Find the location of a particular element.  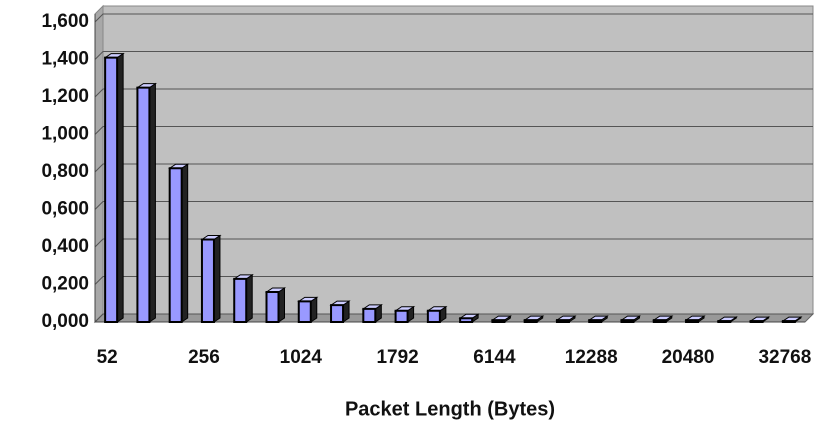

x-tick-label: 32768 is located at coordinates (784, 357).